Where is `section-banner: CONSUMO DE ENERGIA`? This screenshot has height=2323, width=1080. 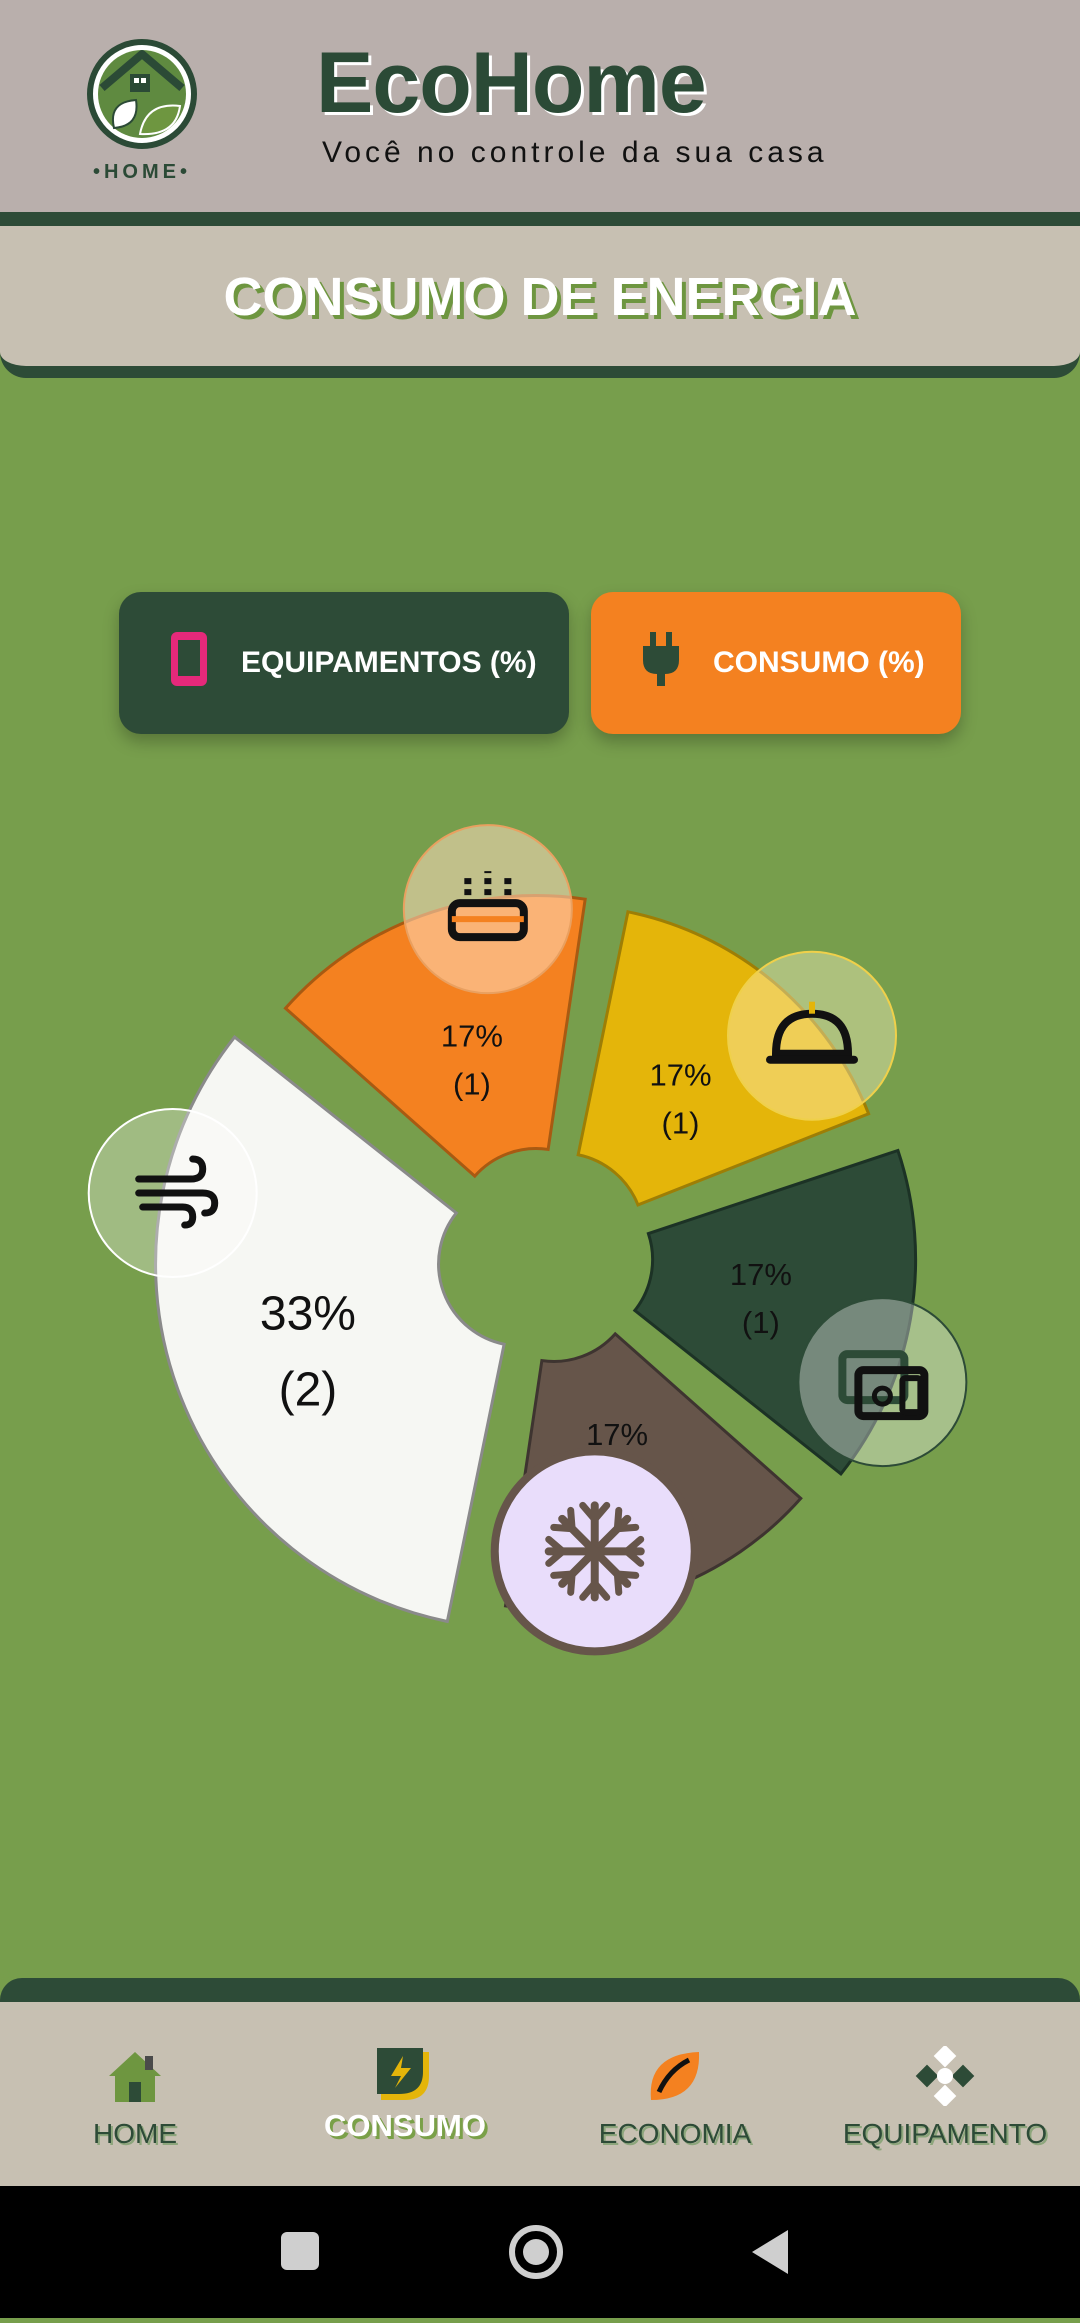
section-banner: CONSUMO DE ENERGIA is located at coordinates (540, 302).